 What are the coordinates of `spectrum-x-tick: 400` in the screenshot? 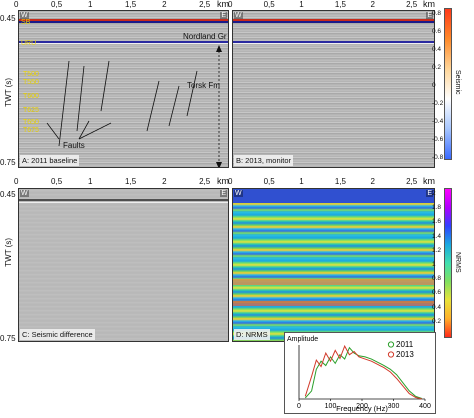 It's located at (425, 406).